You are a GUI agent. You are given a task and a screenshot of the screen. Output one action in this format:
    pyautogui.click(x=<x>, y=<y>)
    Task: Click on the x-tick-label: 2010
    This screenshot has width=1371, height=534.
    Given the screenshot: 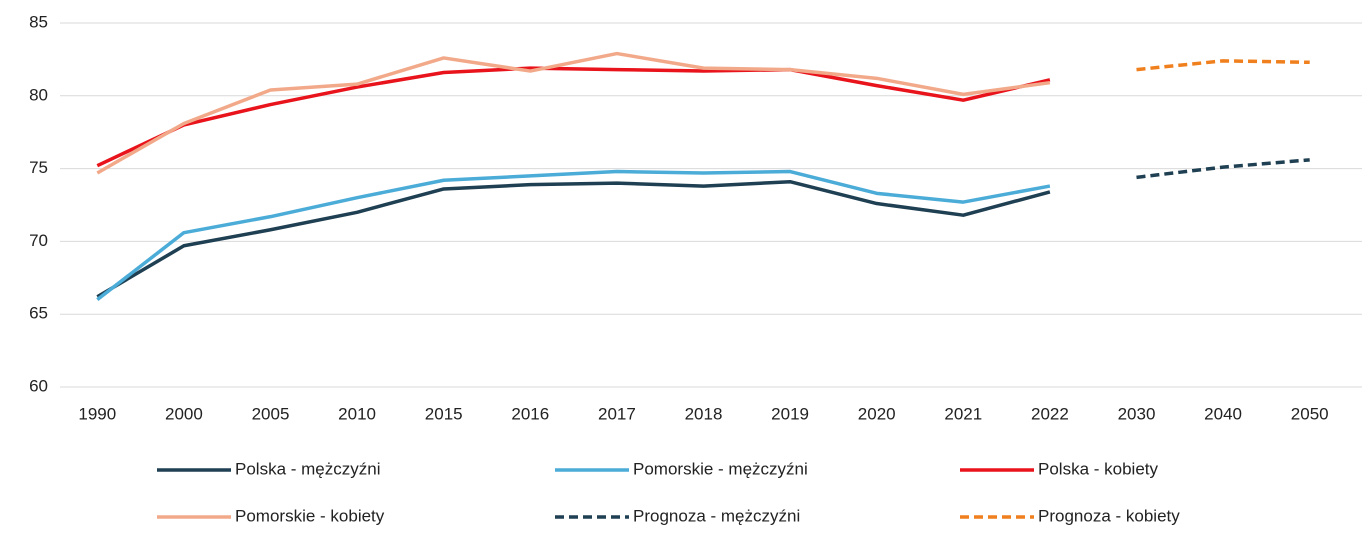 What is the action you would take?
    pyautogui.click(x=357, y=413)
    